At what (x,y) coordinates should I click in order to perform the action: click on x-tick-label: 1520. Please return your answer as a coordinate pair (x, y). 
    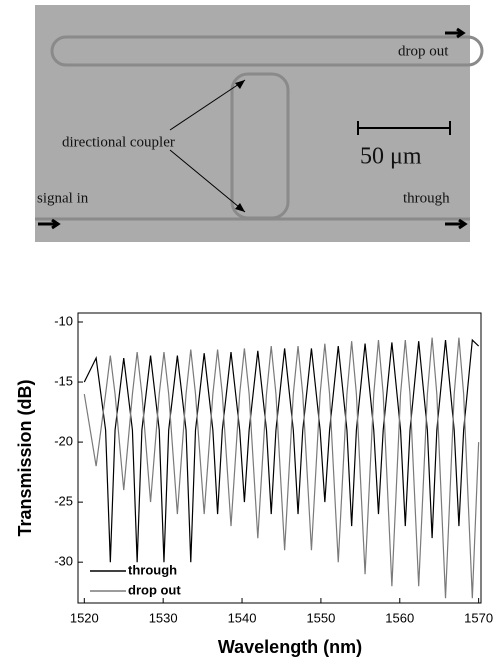
    Looking at the image, I should click on (84, 617).